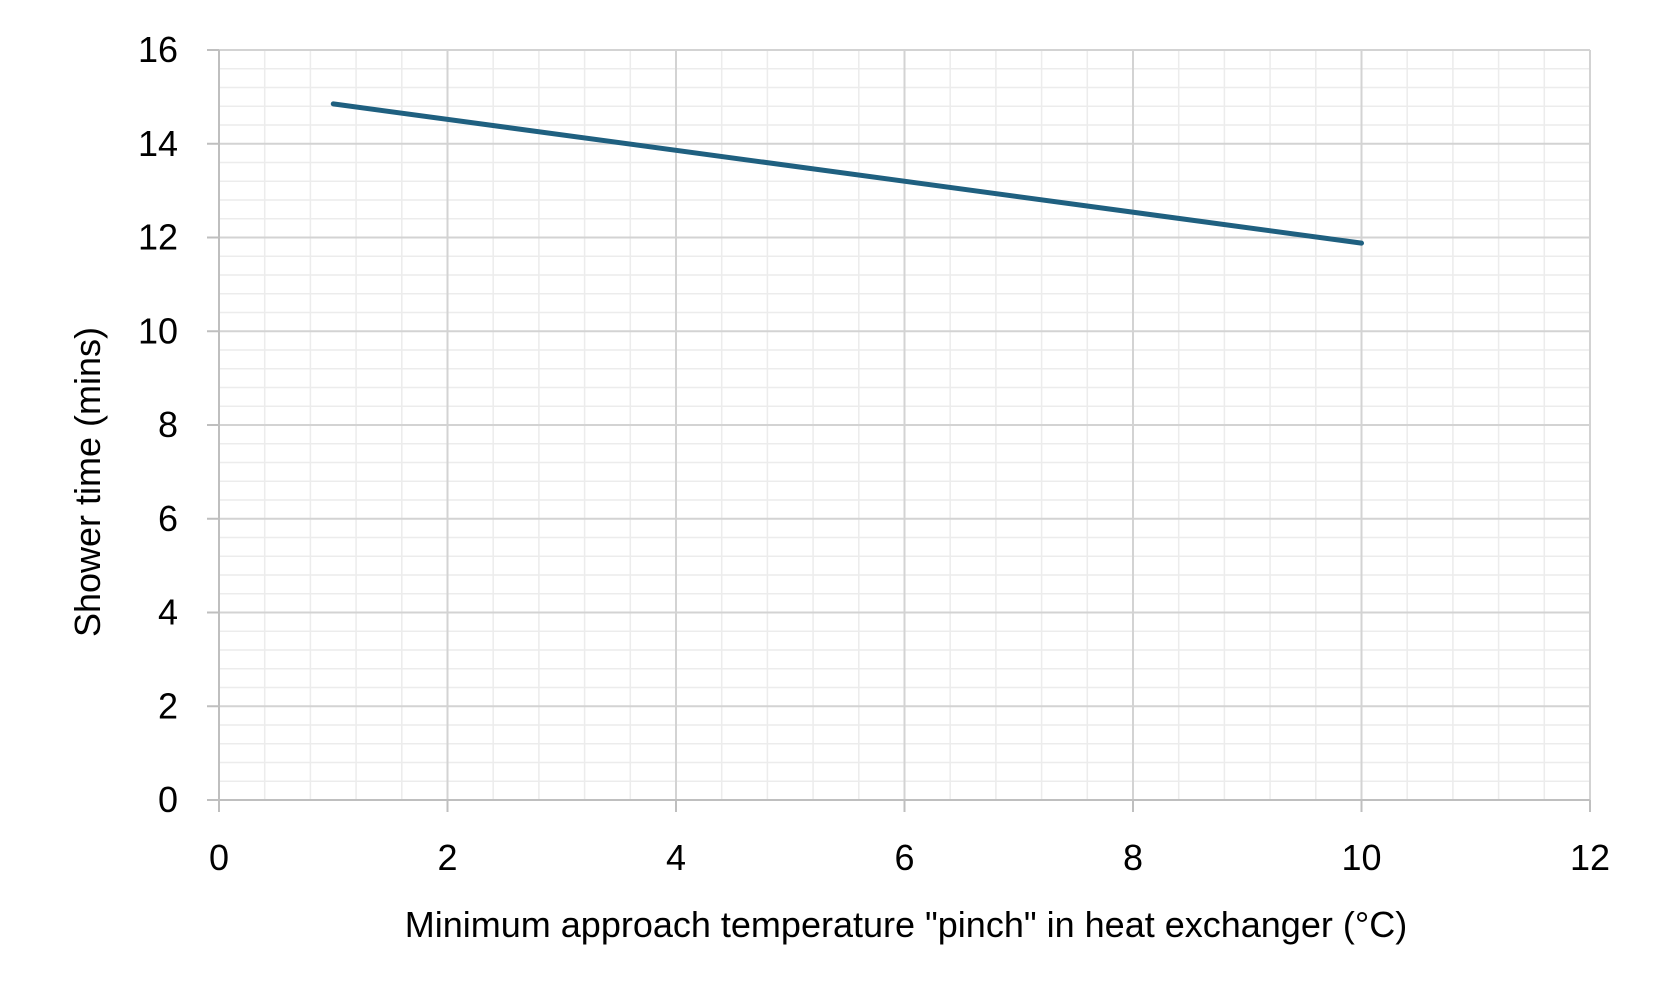 The height and width of the screenshot is (1008, 1657). What do you see at coordinates (1133, 857) in the screenshot?
I see `x-tick-label: 8` at bounding box center [1133, 857].